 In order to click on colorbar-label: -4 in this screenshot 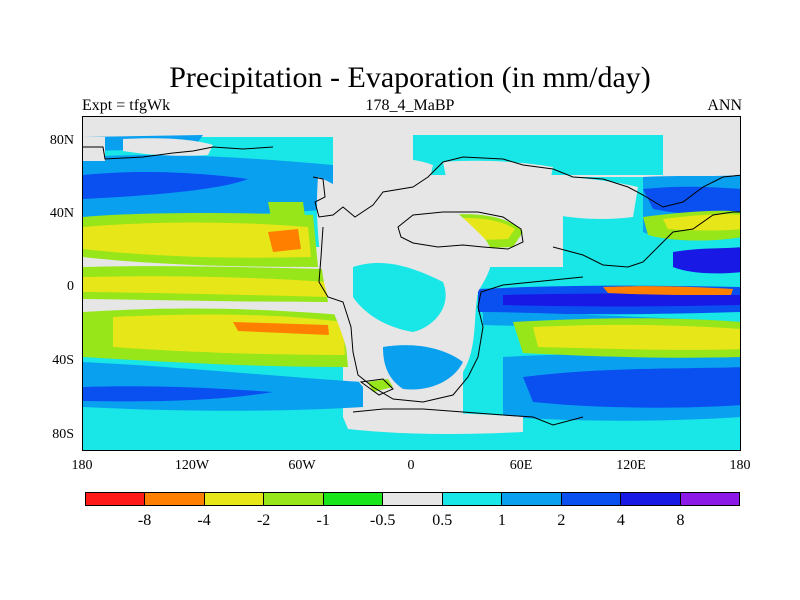, I will do `click(204, 520)`.